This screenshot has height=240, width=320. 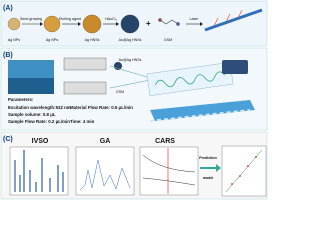 I want to click on parameter: Excitation wavelength:532 nm, so click(x=39, y=107).